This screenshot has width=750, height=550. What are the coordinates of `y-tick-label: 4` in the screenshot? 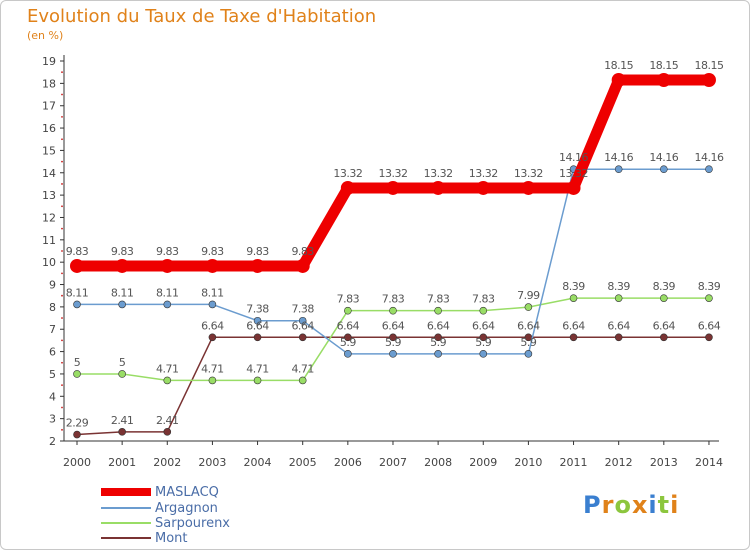 It's located at (52, 396).